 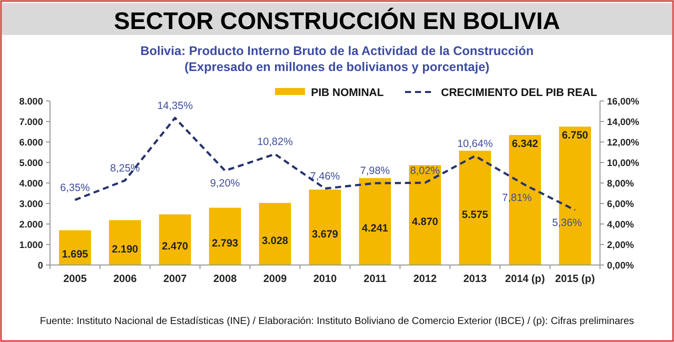 What do you see at coordinates (31, 102) in the screenshot?
I see `y-tick-label: 8.000` at bounding box center [31, 102].